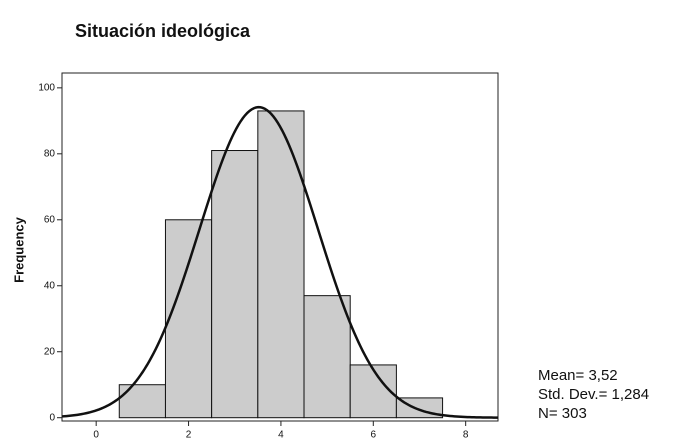 The image size is (695, 446). Describe the element at coordinates (50, 351) in the screenshot. I see `y-tick-label: 20` at that location.